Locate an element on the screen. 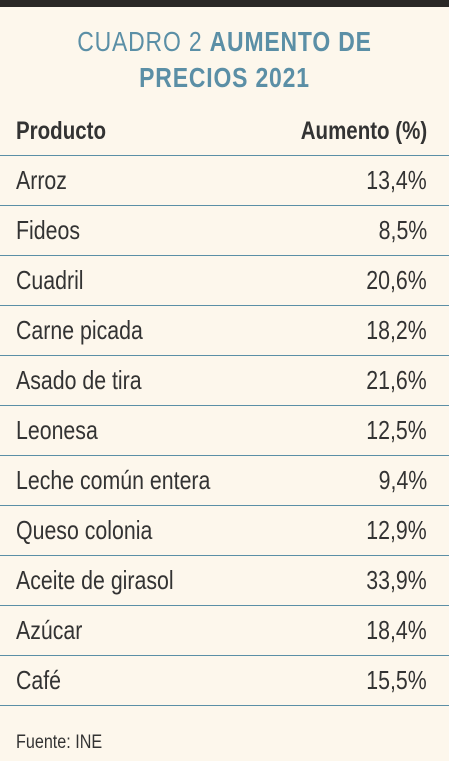 The image size is (449, 761). table-row: Leche común entera 9,4% is located at coordinates (224, 481).